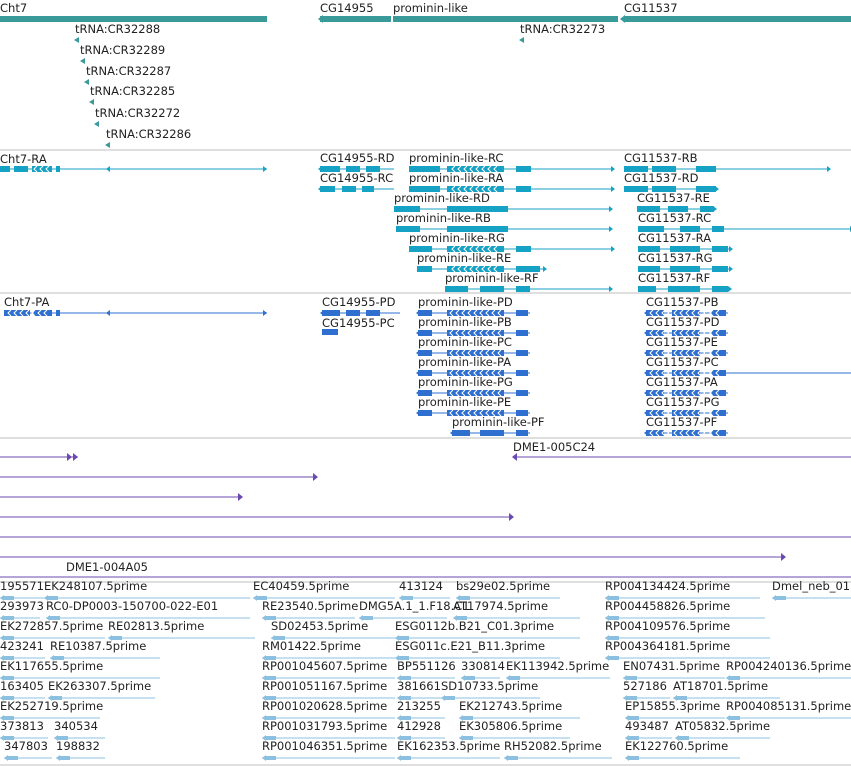  Describe the element at coordinates (470, 646) in the screenshot. I see `est-label: ESG011c.E21_B11.3prime` at that location.